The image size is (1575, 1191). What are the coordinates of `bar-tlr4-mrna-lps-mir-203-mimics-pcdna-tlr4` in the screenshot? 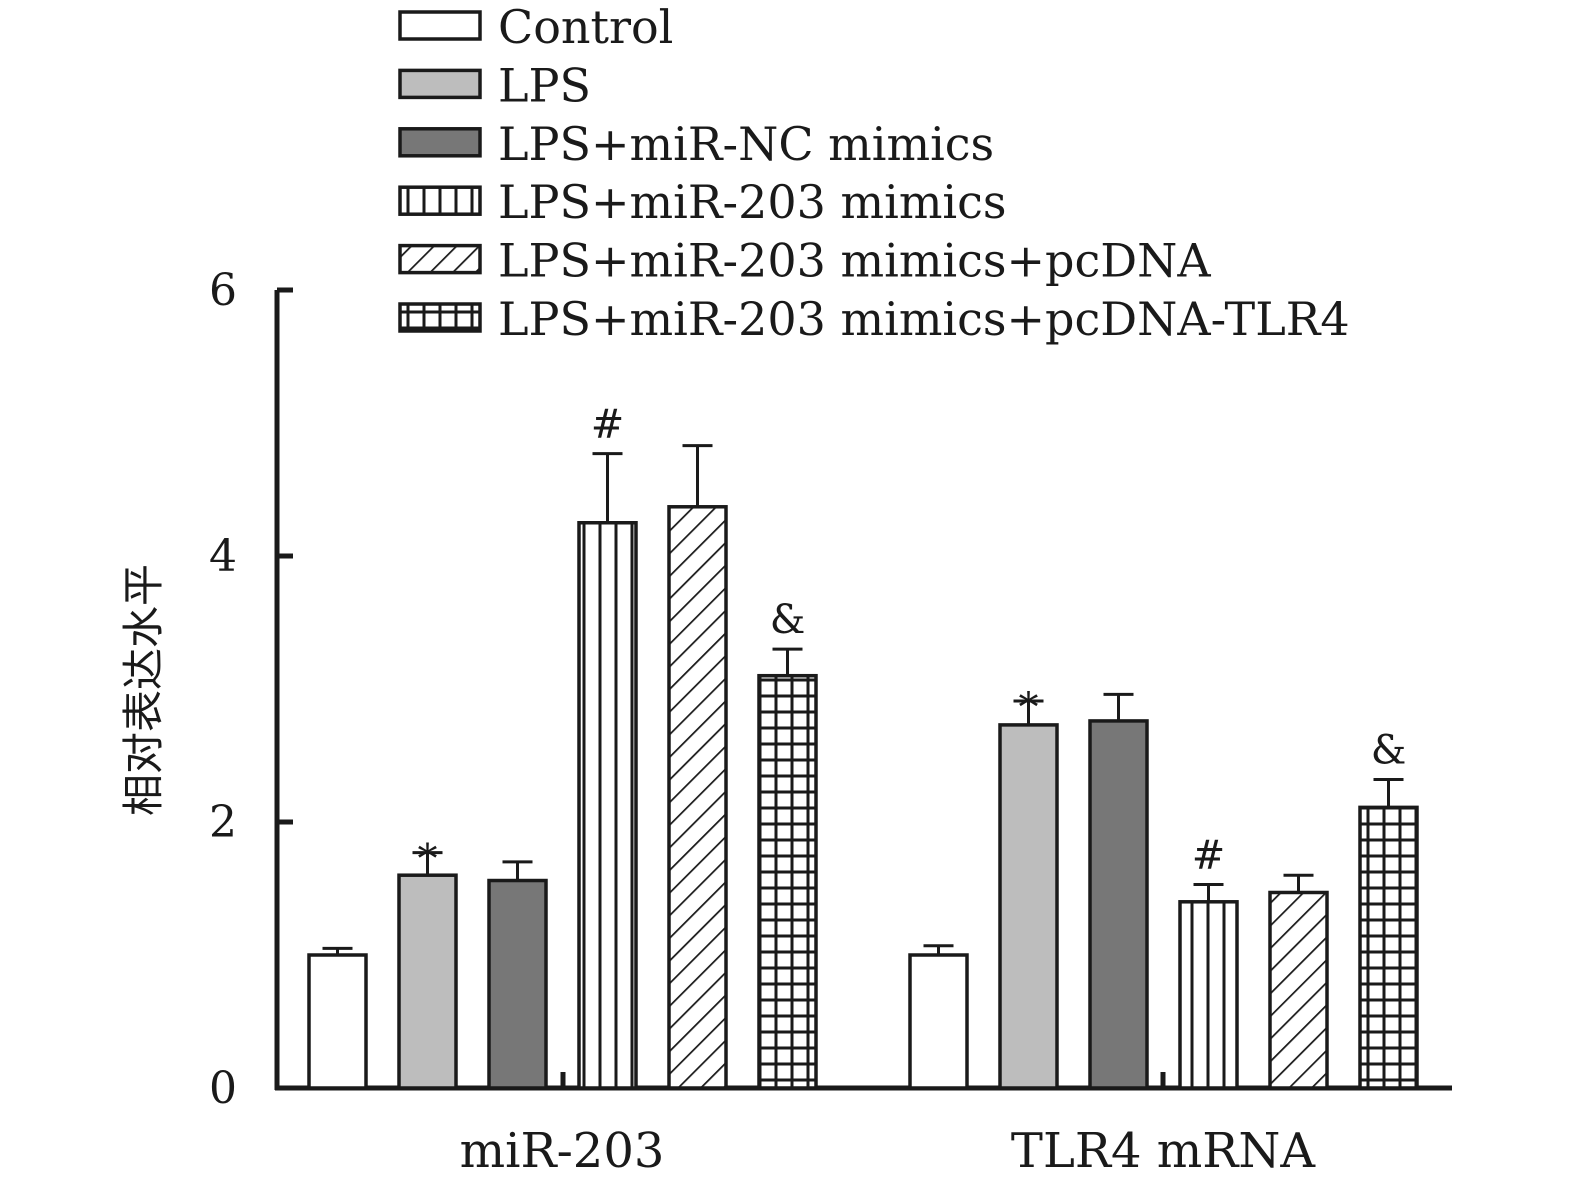 It's located at (1388, 947).